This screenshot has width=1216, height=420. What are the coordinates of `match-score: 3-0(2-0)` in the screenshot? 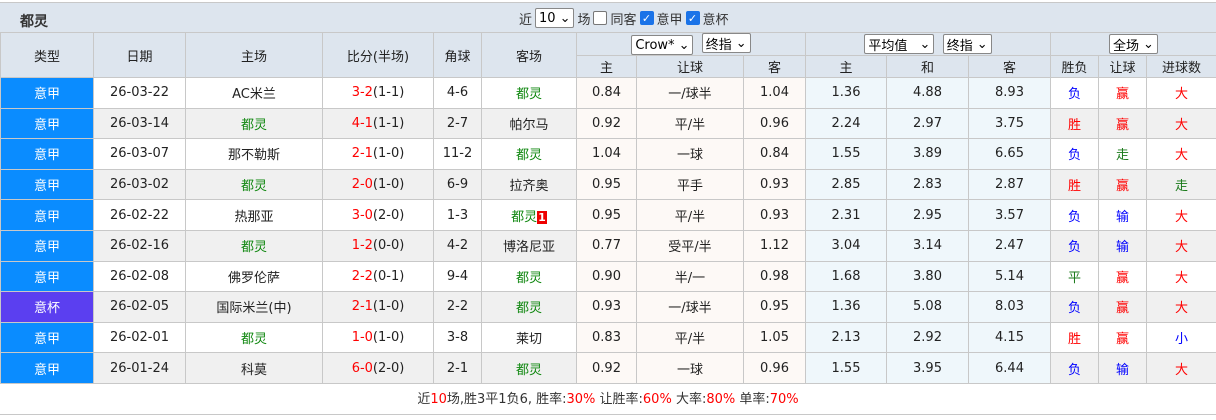 It's located at (378, 215).